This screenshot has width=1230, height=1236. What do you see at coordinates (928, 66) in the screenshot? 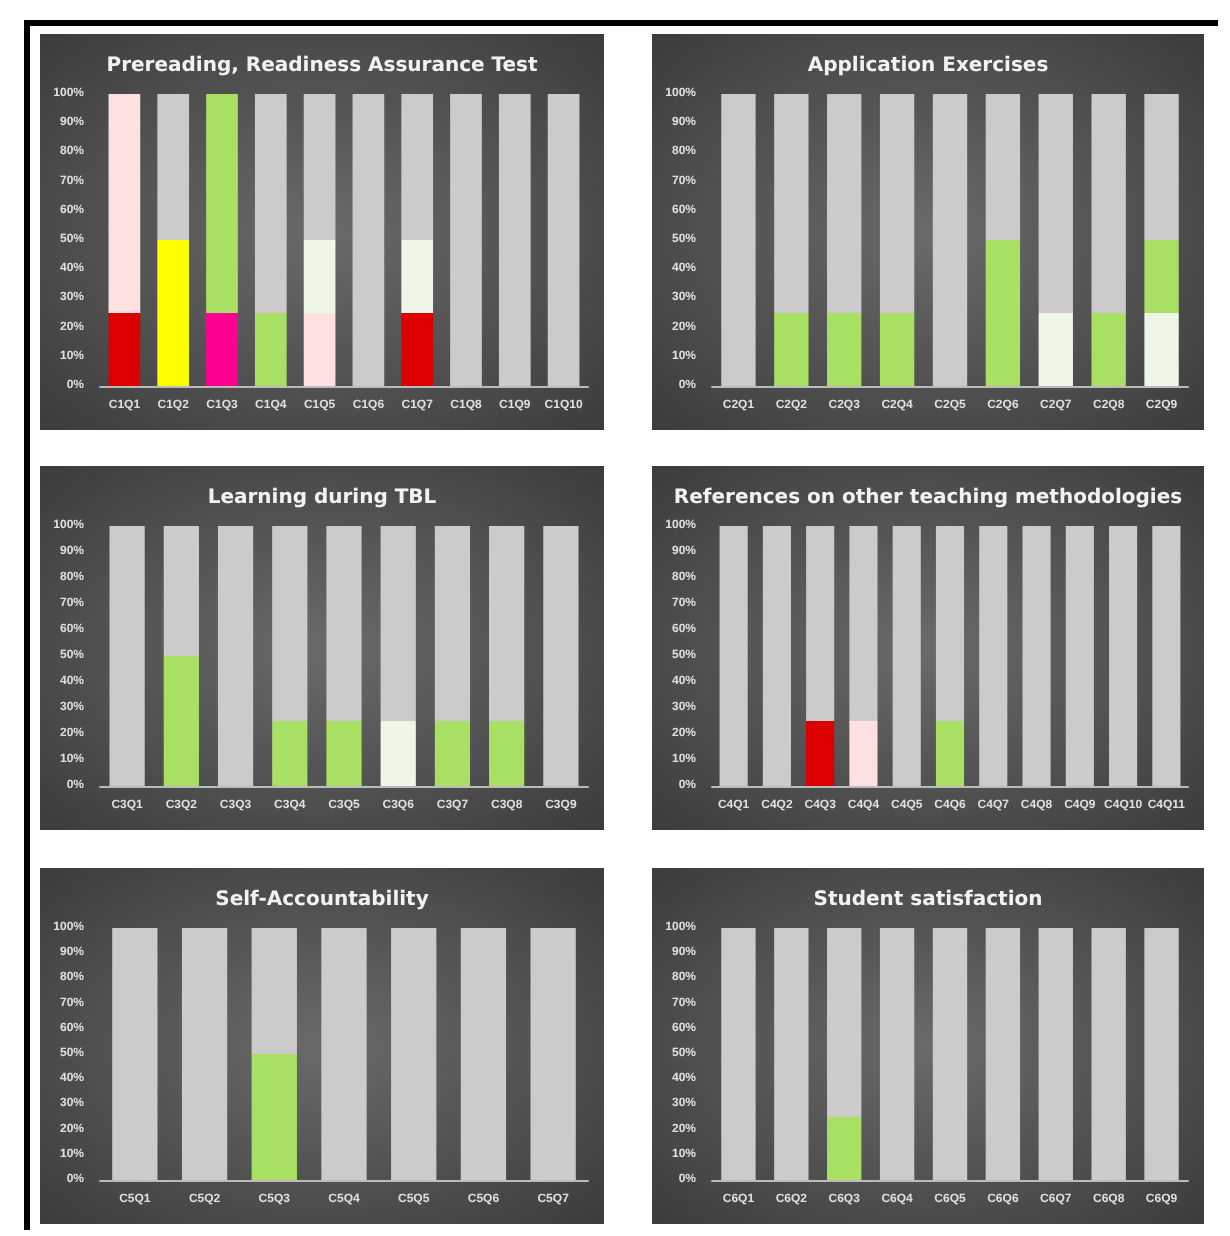
I see `chart-title: Application Exercises` at bounding box center [928, 66].